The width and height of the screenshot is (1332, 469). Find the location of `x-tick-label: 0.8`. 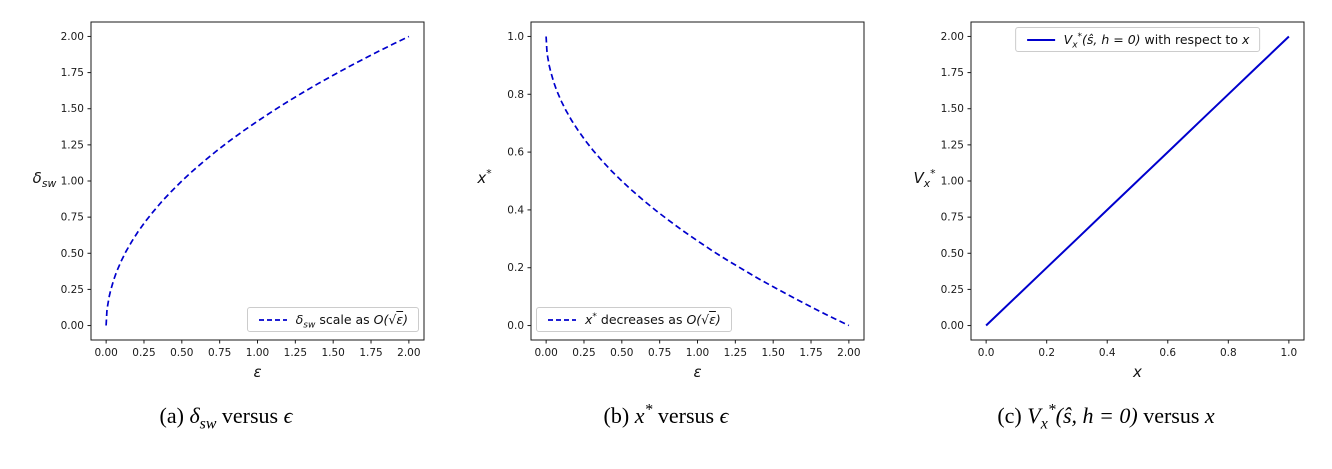

x-tick-label: 0.8 is located at coordinates (1228, 353).